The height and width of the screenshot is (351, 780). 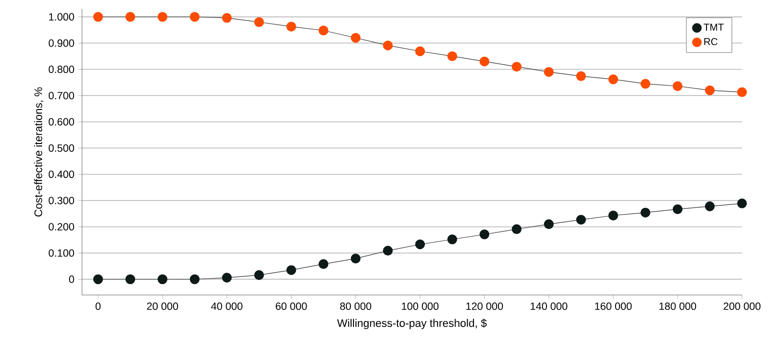 I want to click on x-tick-label: 40 000, so click(x=226, y=306).